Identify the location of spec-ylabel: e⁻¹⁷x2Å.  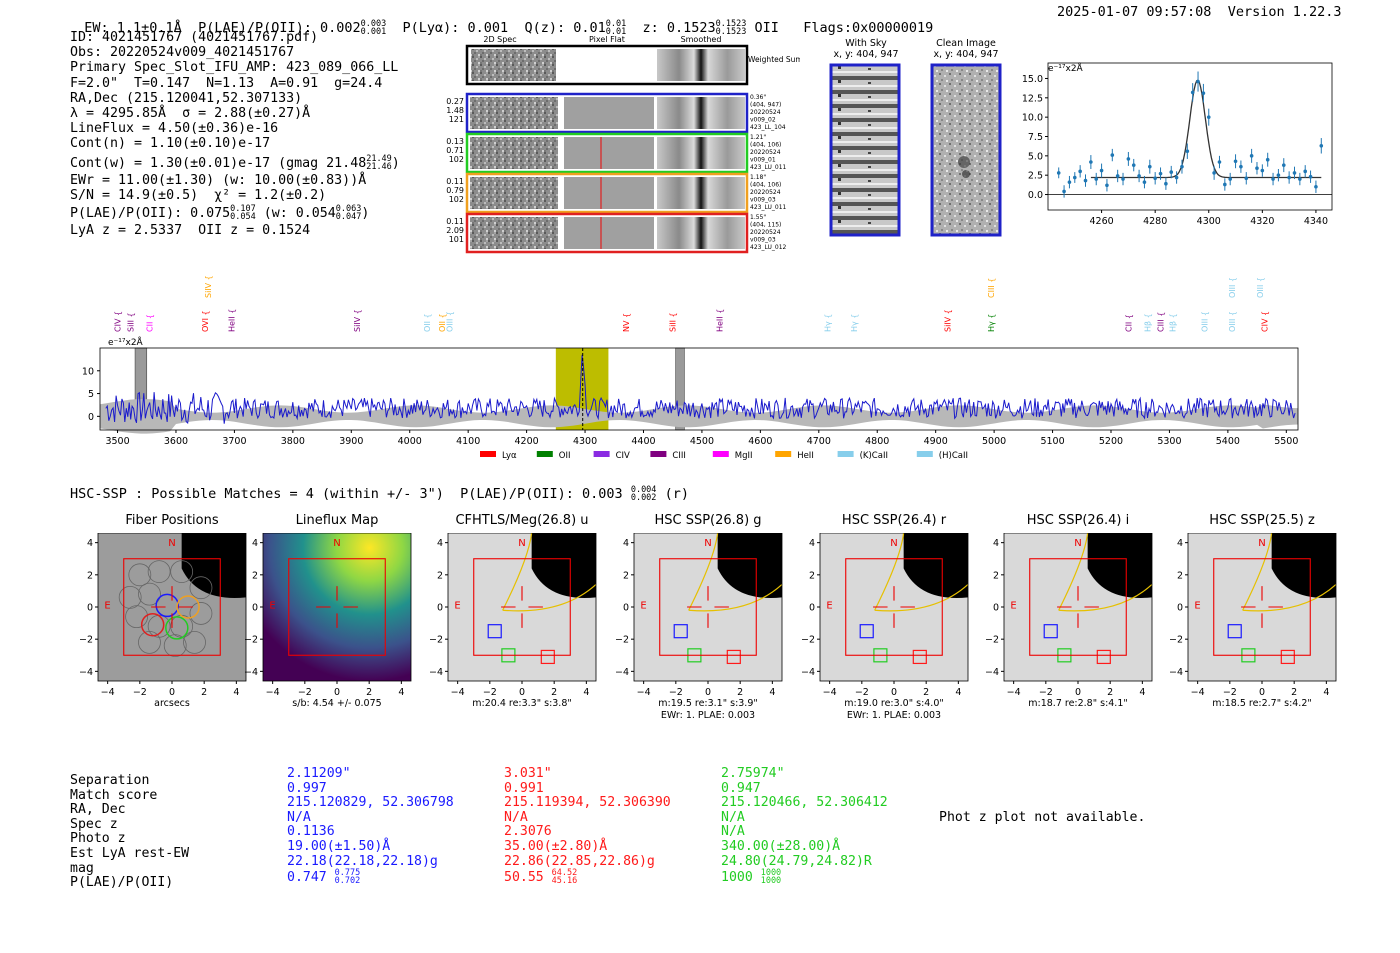
(126, 342).